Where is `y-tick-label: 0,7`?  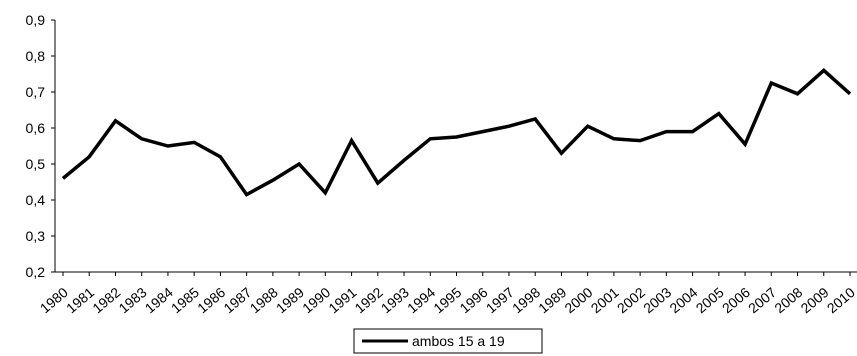
y-tick-label: 0,7 is located at coordinates (36, 92).